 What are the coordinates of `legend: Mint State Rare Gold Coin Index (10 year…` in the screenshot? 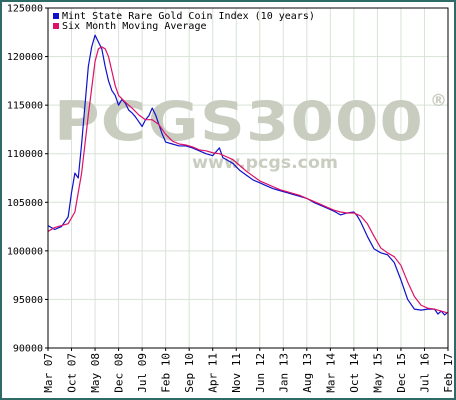 It's located at (184, 21).